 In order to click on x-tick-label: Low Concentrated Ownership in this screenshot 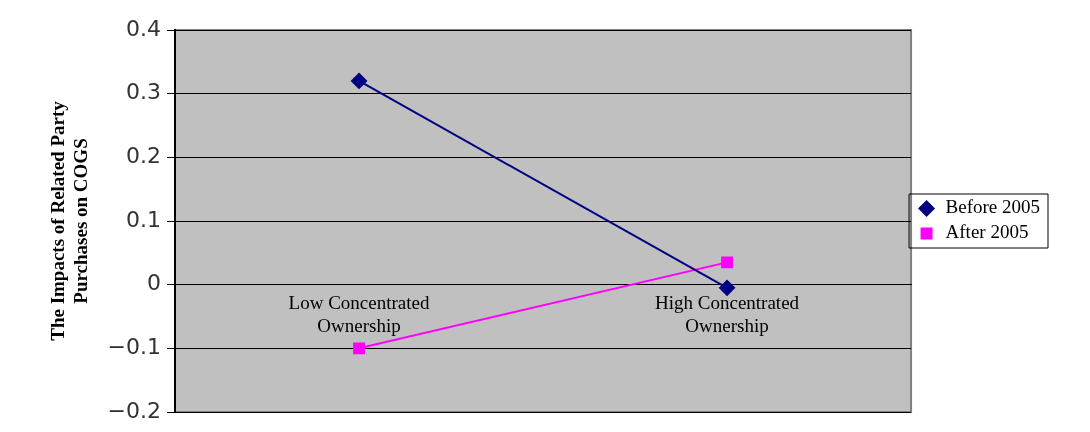, I will do `click(359, 314)`.